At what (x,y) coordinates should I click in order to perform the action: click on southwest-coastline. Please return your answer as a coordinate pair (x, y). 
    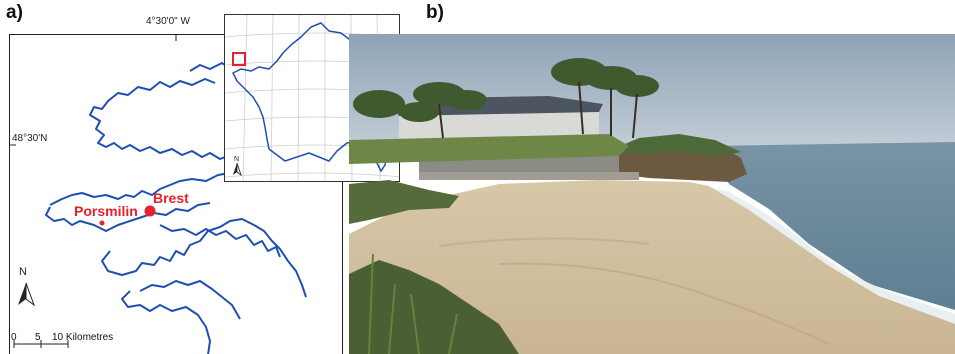
    Looking at the image, I should click on (190, 300).